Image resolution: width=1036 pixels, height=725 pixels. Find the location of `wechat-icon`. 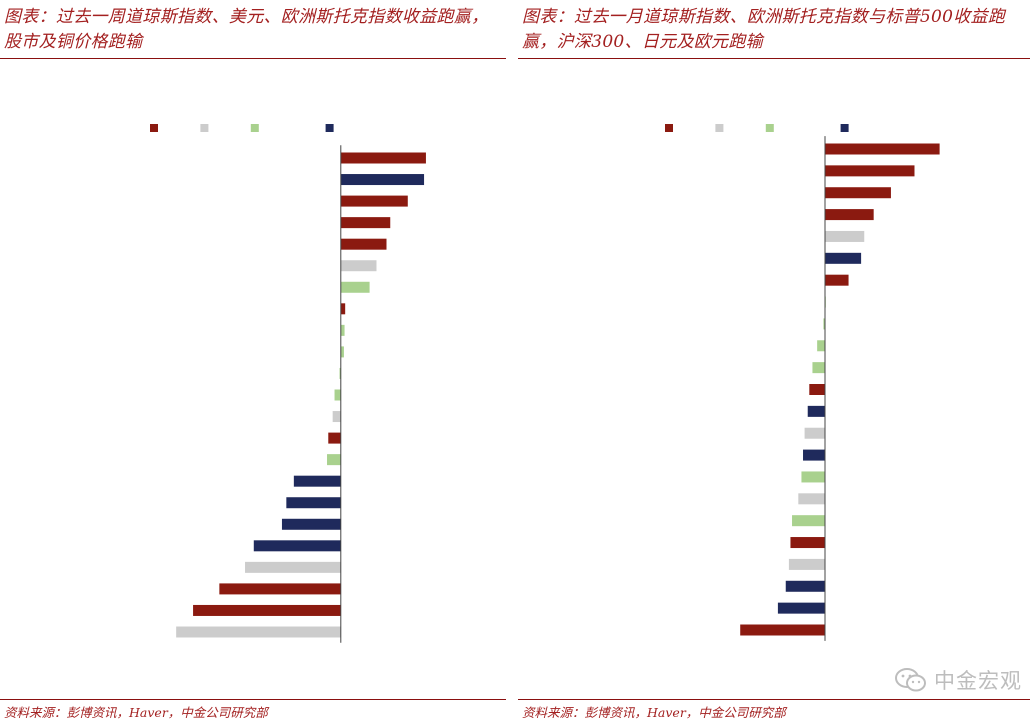

wechat-icon is located at coordinates (910, 680).